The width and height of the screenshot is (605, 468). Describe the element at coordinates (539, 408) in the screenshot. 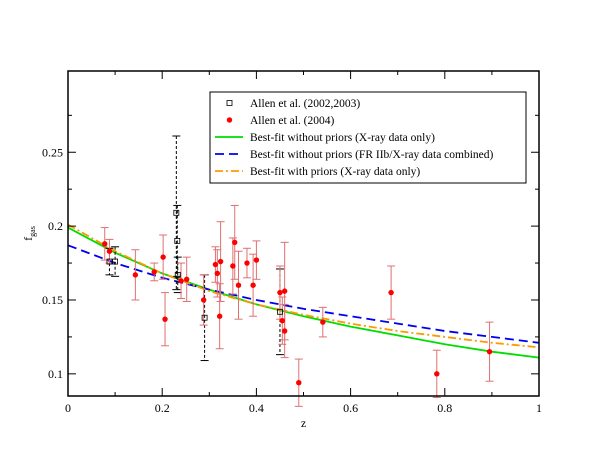

I see `x-tick-label: 1` at that location.